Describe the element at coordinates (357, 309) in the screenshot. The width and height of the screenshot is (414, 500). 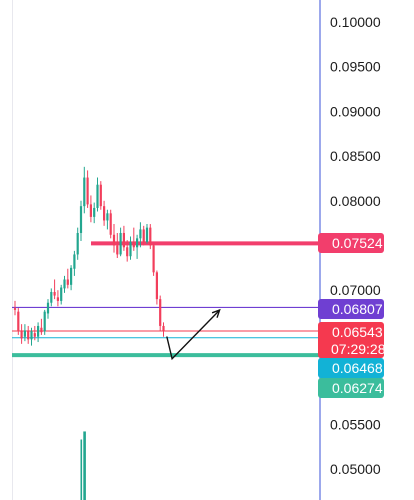
I see `price-tag-label: 0.06807` at that location.